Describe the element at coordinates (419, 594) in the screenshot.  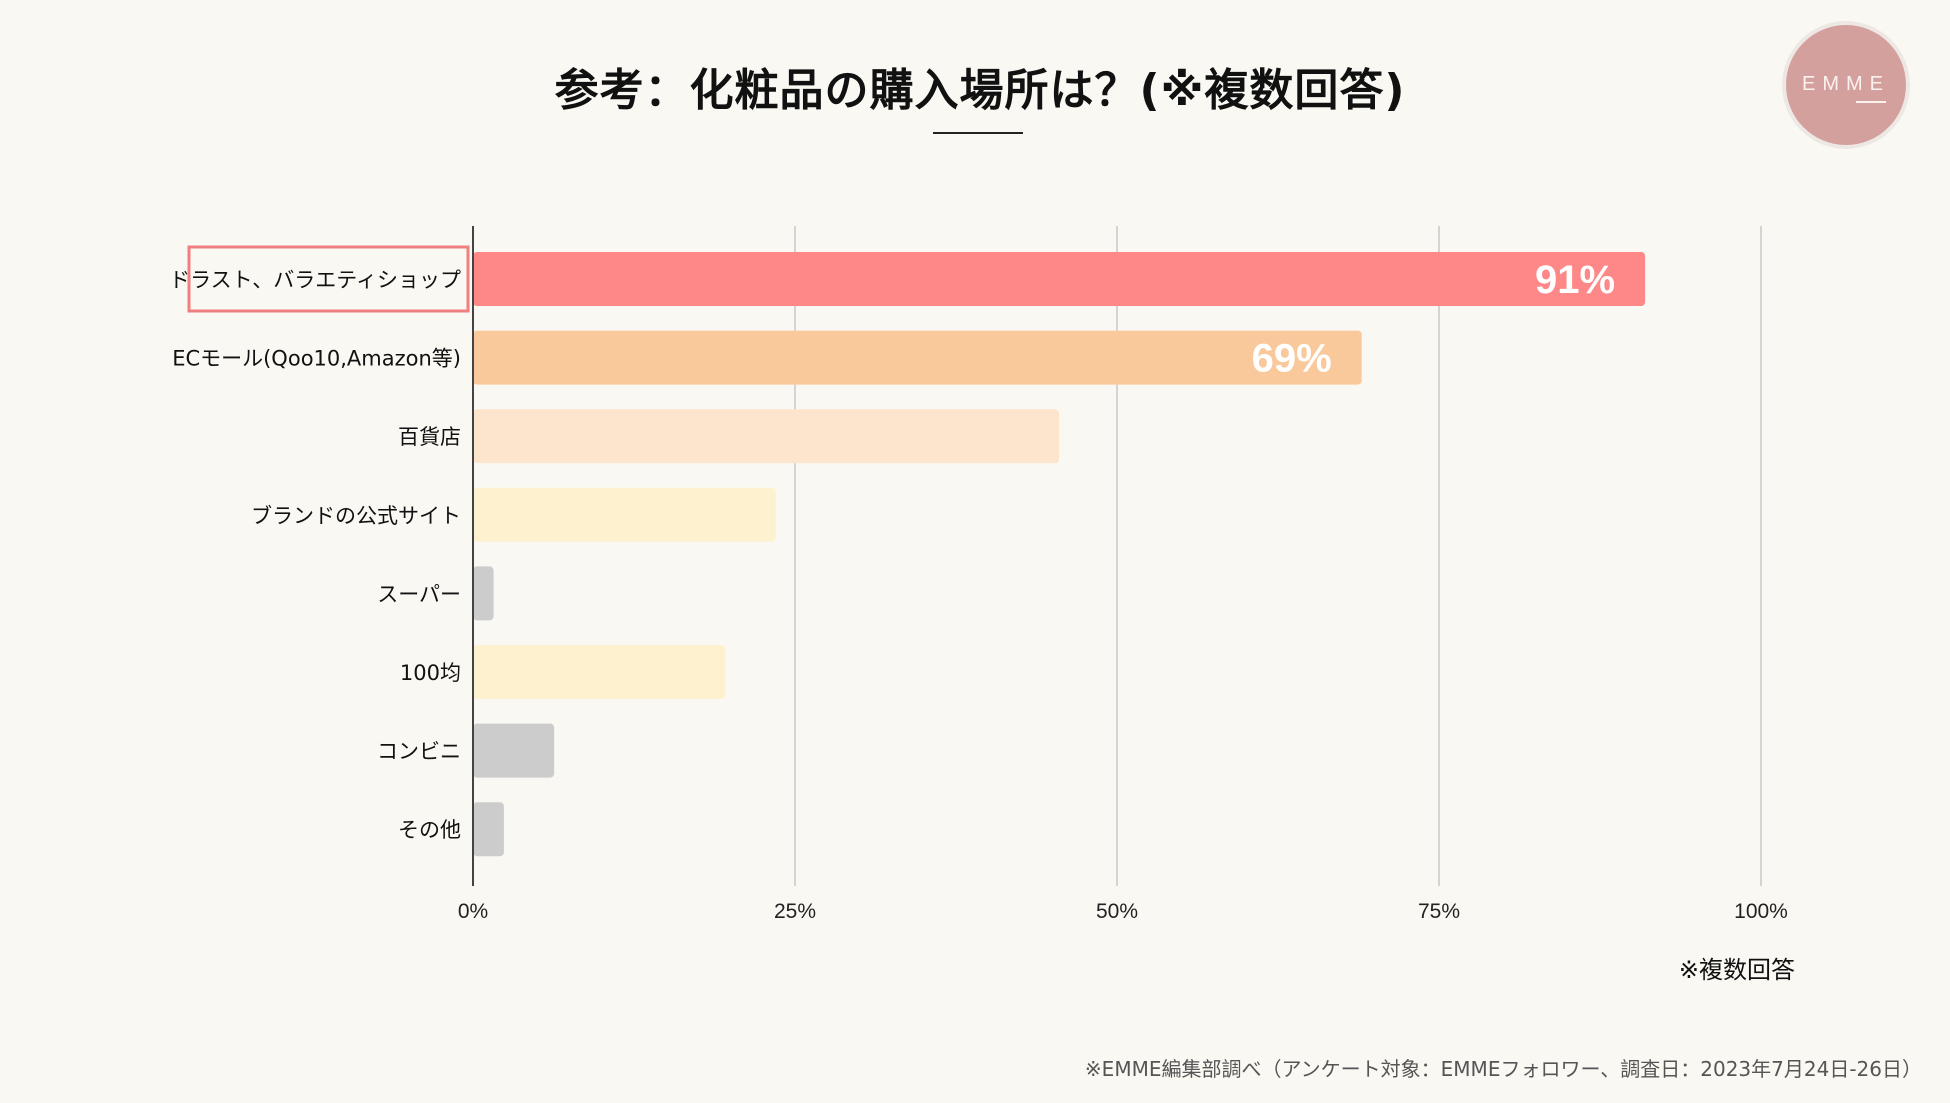
I see `category-label: スーパー` at that location.